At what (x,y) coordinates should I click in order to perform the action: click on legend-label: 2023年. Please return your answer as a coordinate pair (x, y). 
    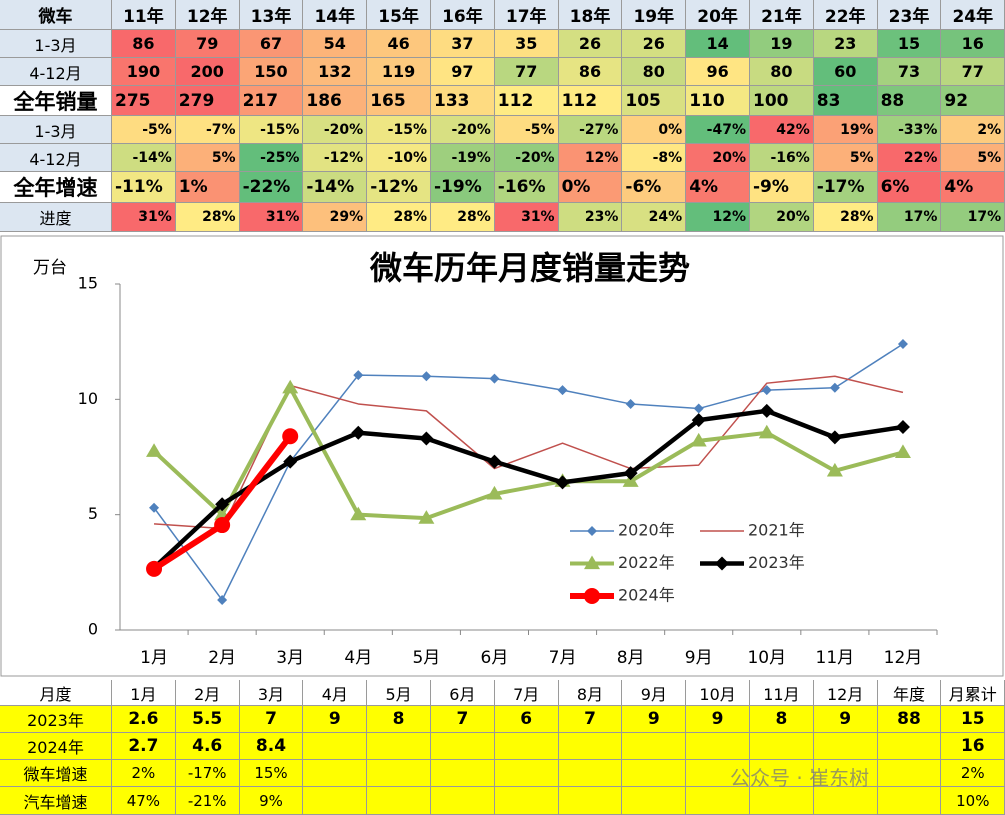
    Looking at the image, I should click on (776, 562).